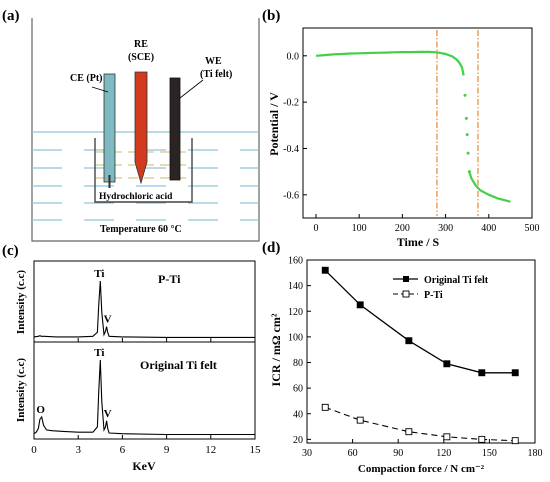 The height and width of the screenshot is (482, 550). I want to click on x-tick-label-d: 30, so click(307, 453).